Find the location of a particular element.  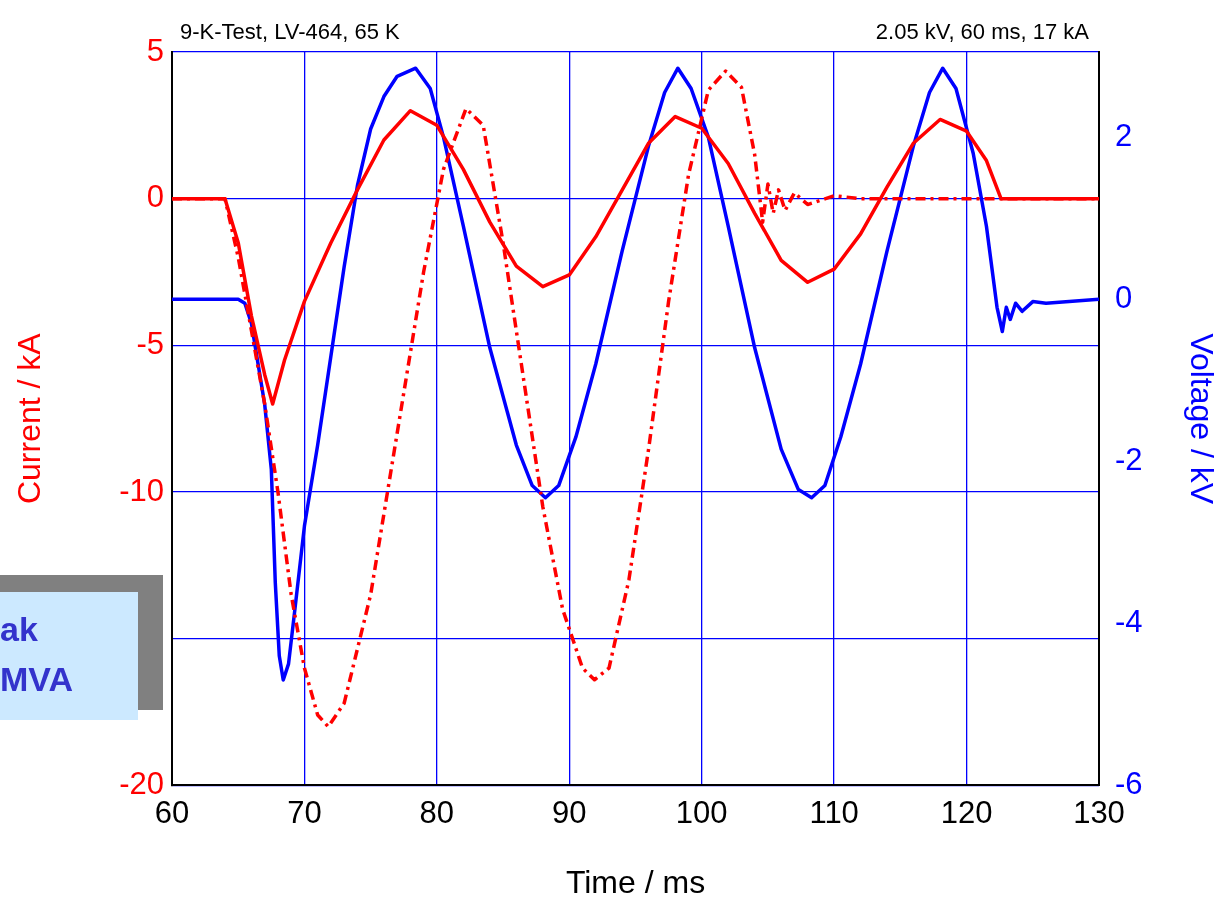

y-axis-title: Current / kA is located at coordinates (29, 418).